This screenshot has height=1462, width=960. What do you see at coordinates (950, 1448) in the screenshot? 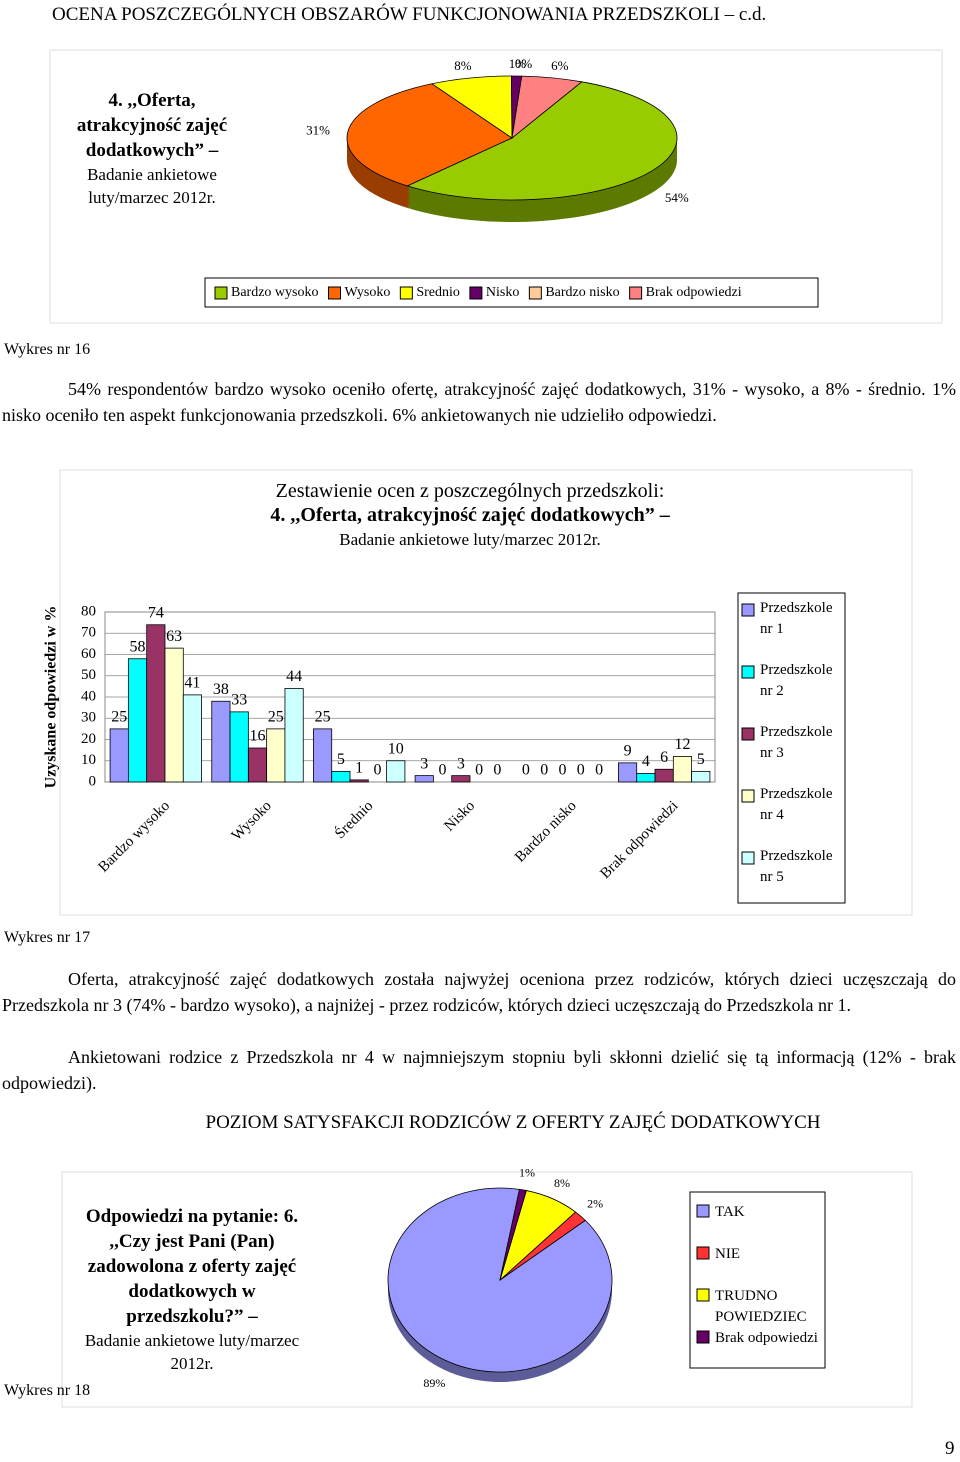
I see `page-number: 9` at bounding box center [950, 1448].